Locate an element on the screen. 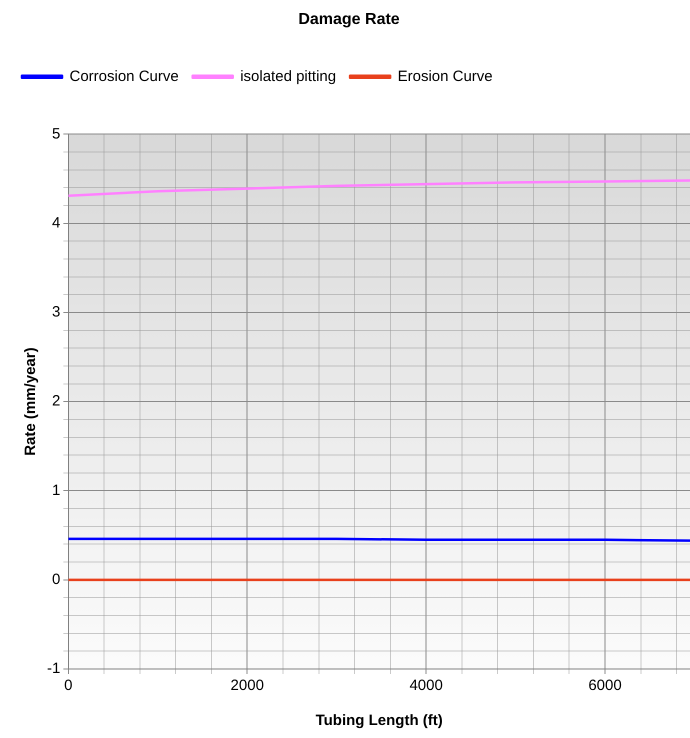 This screenshot has width=690, height=738. x-tick-label: 2000 is located at coordinates (247, 685).